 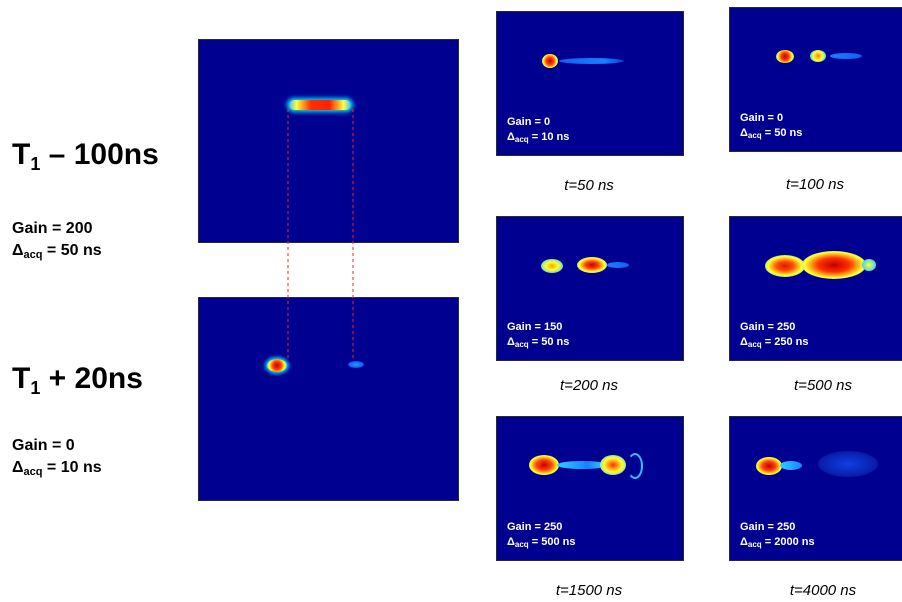 What do you see at coordinates (320, 105) in the screenshot?
I see `plasma-elongated-blob` at bounding box center [320, 105].